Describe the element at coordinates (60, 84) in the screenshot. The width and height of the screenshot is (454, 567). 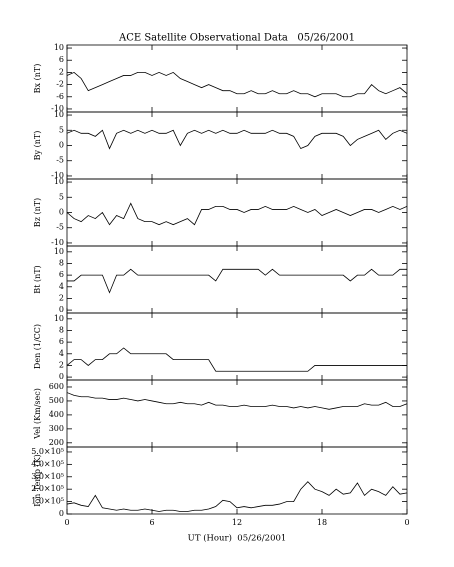
I see `y-tick-label: -2` at that location.